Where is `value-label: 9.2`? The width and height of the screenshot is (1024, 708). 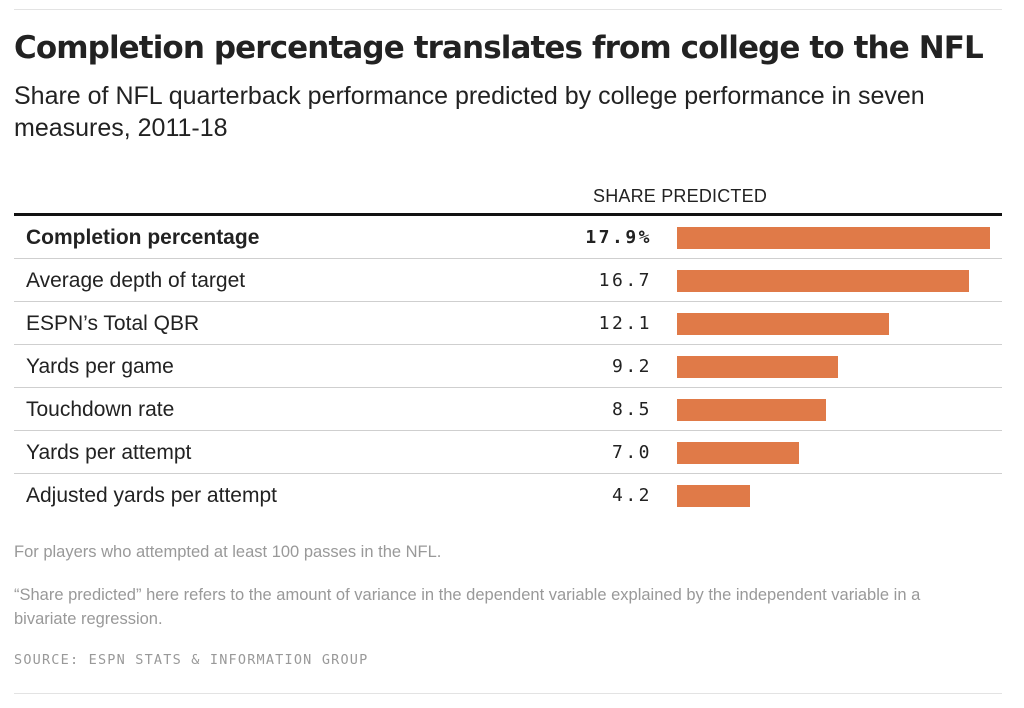 value-label: 9.2 is located at coordinates (631, 366).